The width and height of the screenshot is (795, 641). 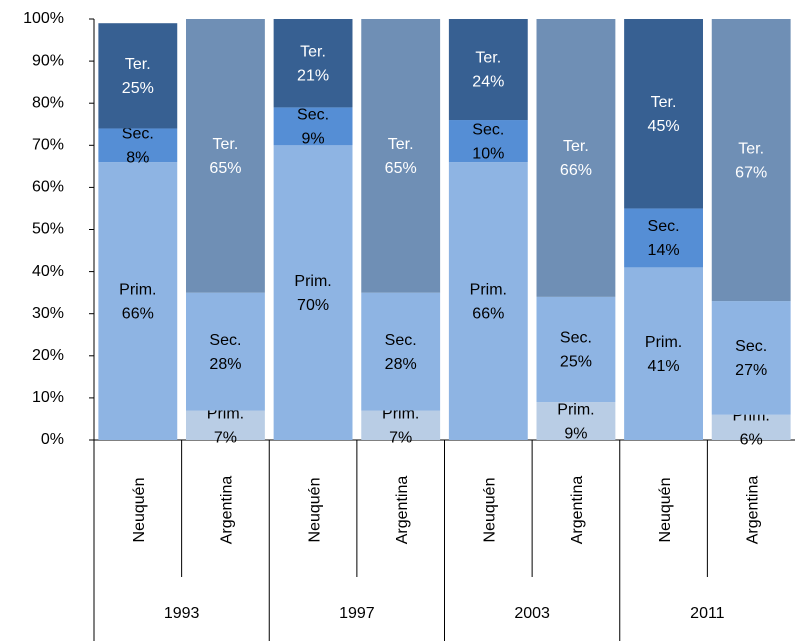 I want to click on y-tick-label: 40%, so click(x=48, y=271).